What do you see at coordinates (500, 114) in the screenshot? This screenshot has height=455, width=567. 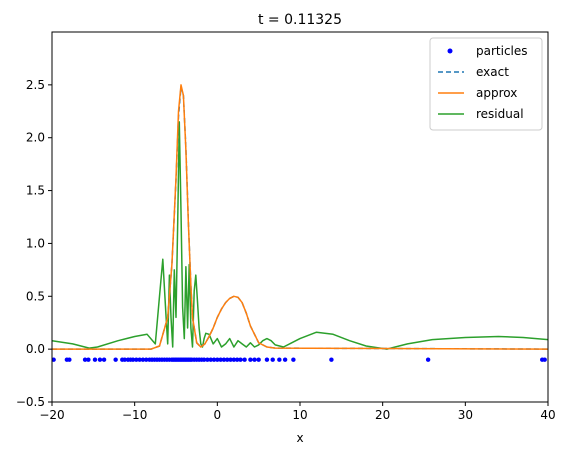 I see `legend-label-residual: residual` at bounding box center [500, 114].